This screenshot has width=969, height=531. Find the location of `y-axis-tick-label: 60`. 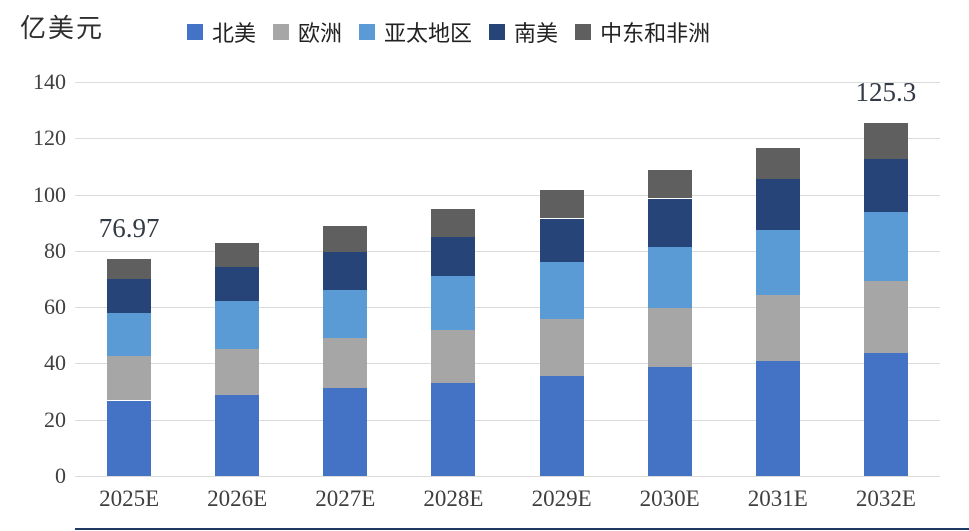

y-axis-tick-label: 60 is located at coordinates (55, 307).